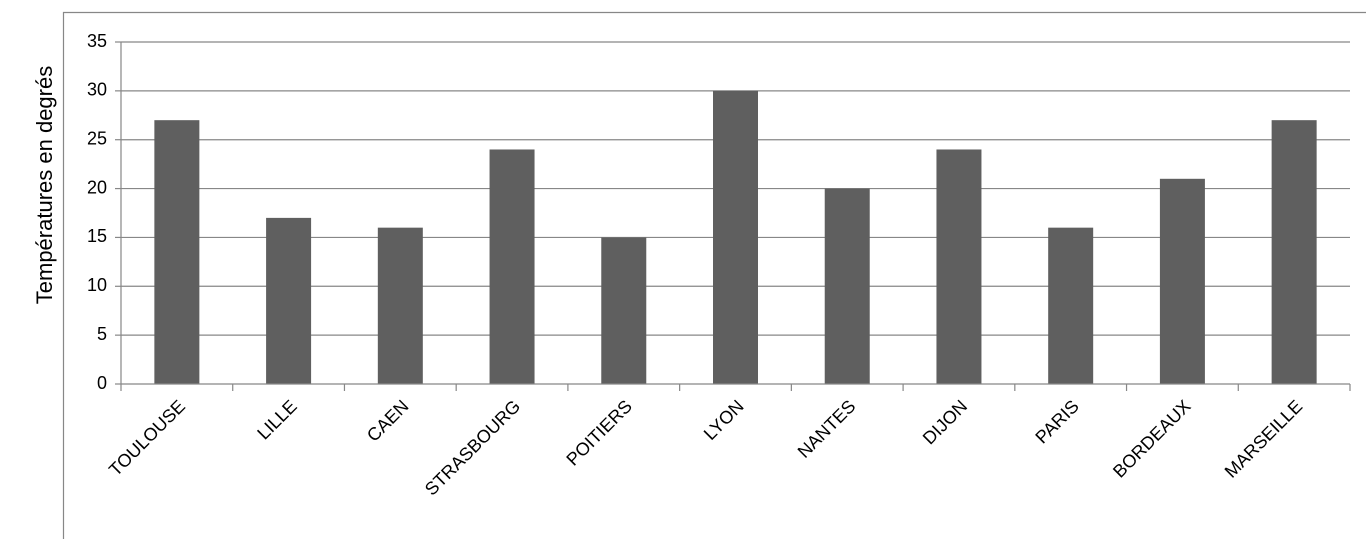  What do you see at coordinates (1056, 421) in the screenshot?
I see `x-tick-label: PARIS` at bounding box center [1056, 421].